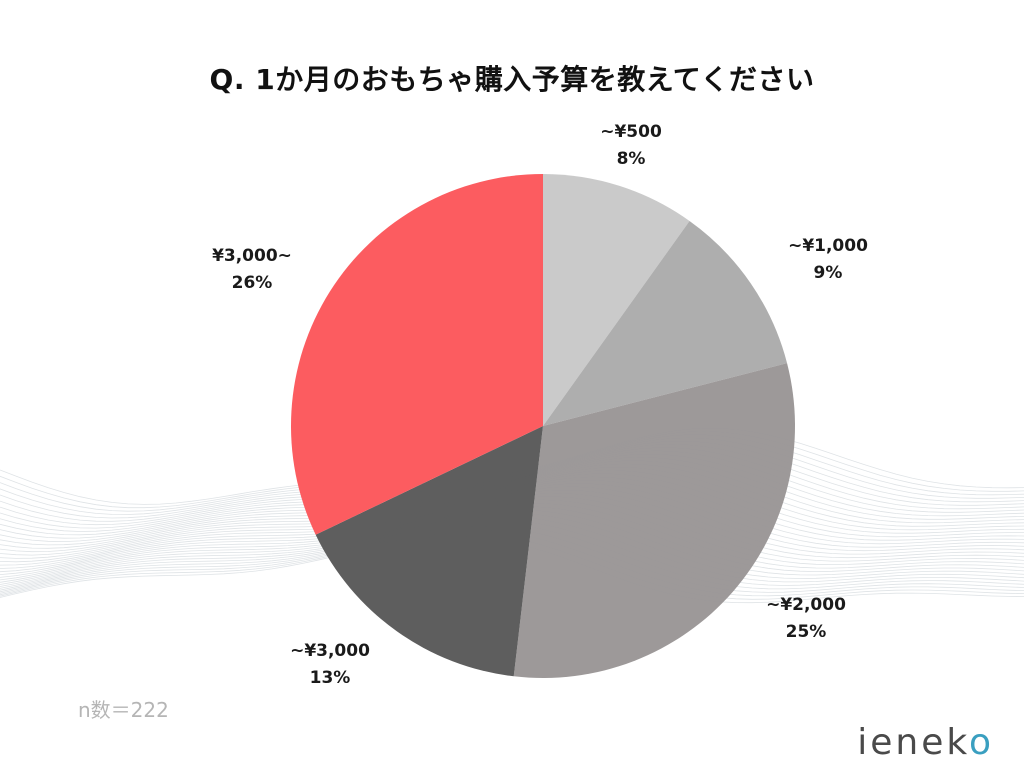  What do you see at coordinates (981, 742) in the screenshot?
I see `brand-logo-accent: o` at bounding box center [981, 742].